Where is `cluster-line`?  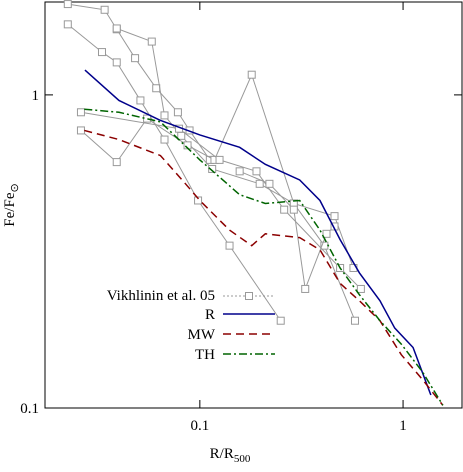
cluster-line is located at coordinates (287, 230).